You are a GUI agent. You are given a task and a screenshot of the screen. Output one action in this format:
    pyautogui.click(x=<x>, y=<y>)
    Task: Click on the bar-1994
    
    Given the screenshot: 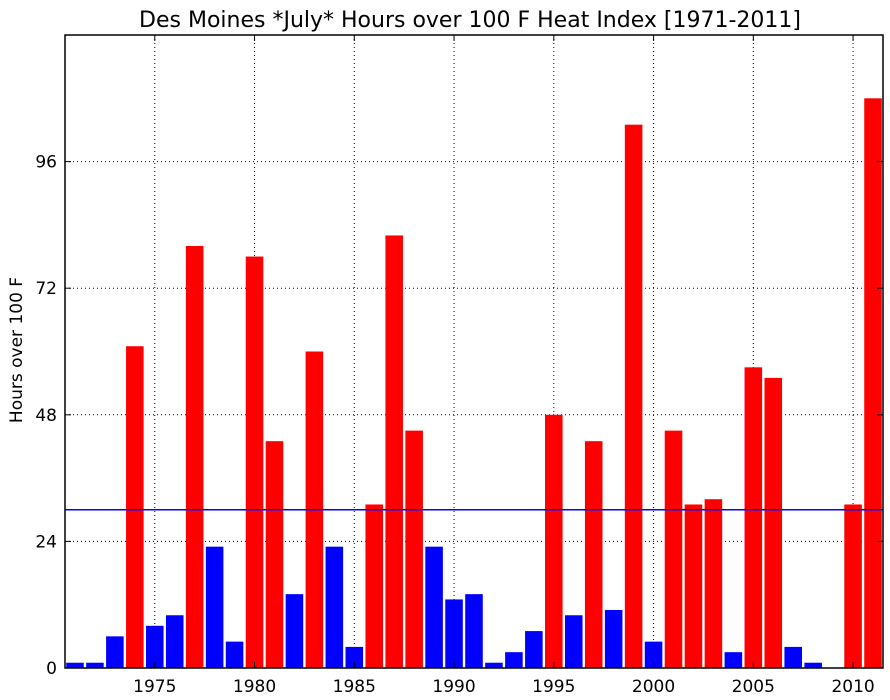 What is the action you would take?
    pyautogui.click(x=534, y=649)
    